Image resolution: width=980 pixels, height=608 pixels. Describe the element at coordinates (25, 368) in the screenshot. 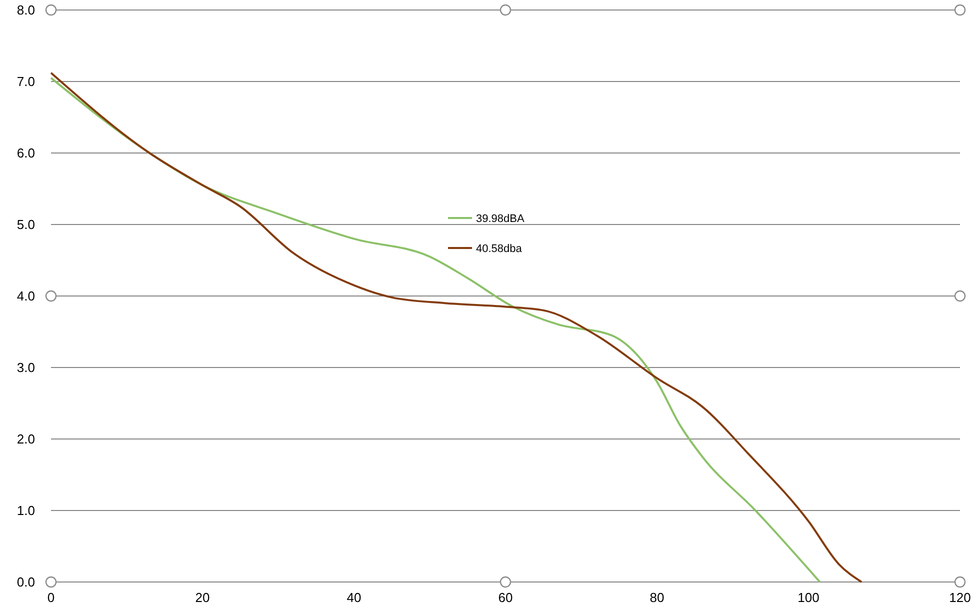

I see `y-tick-label: 3.0` at that location.